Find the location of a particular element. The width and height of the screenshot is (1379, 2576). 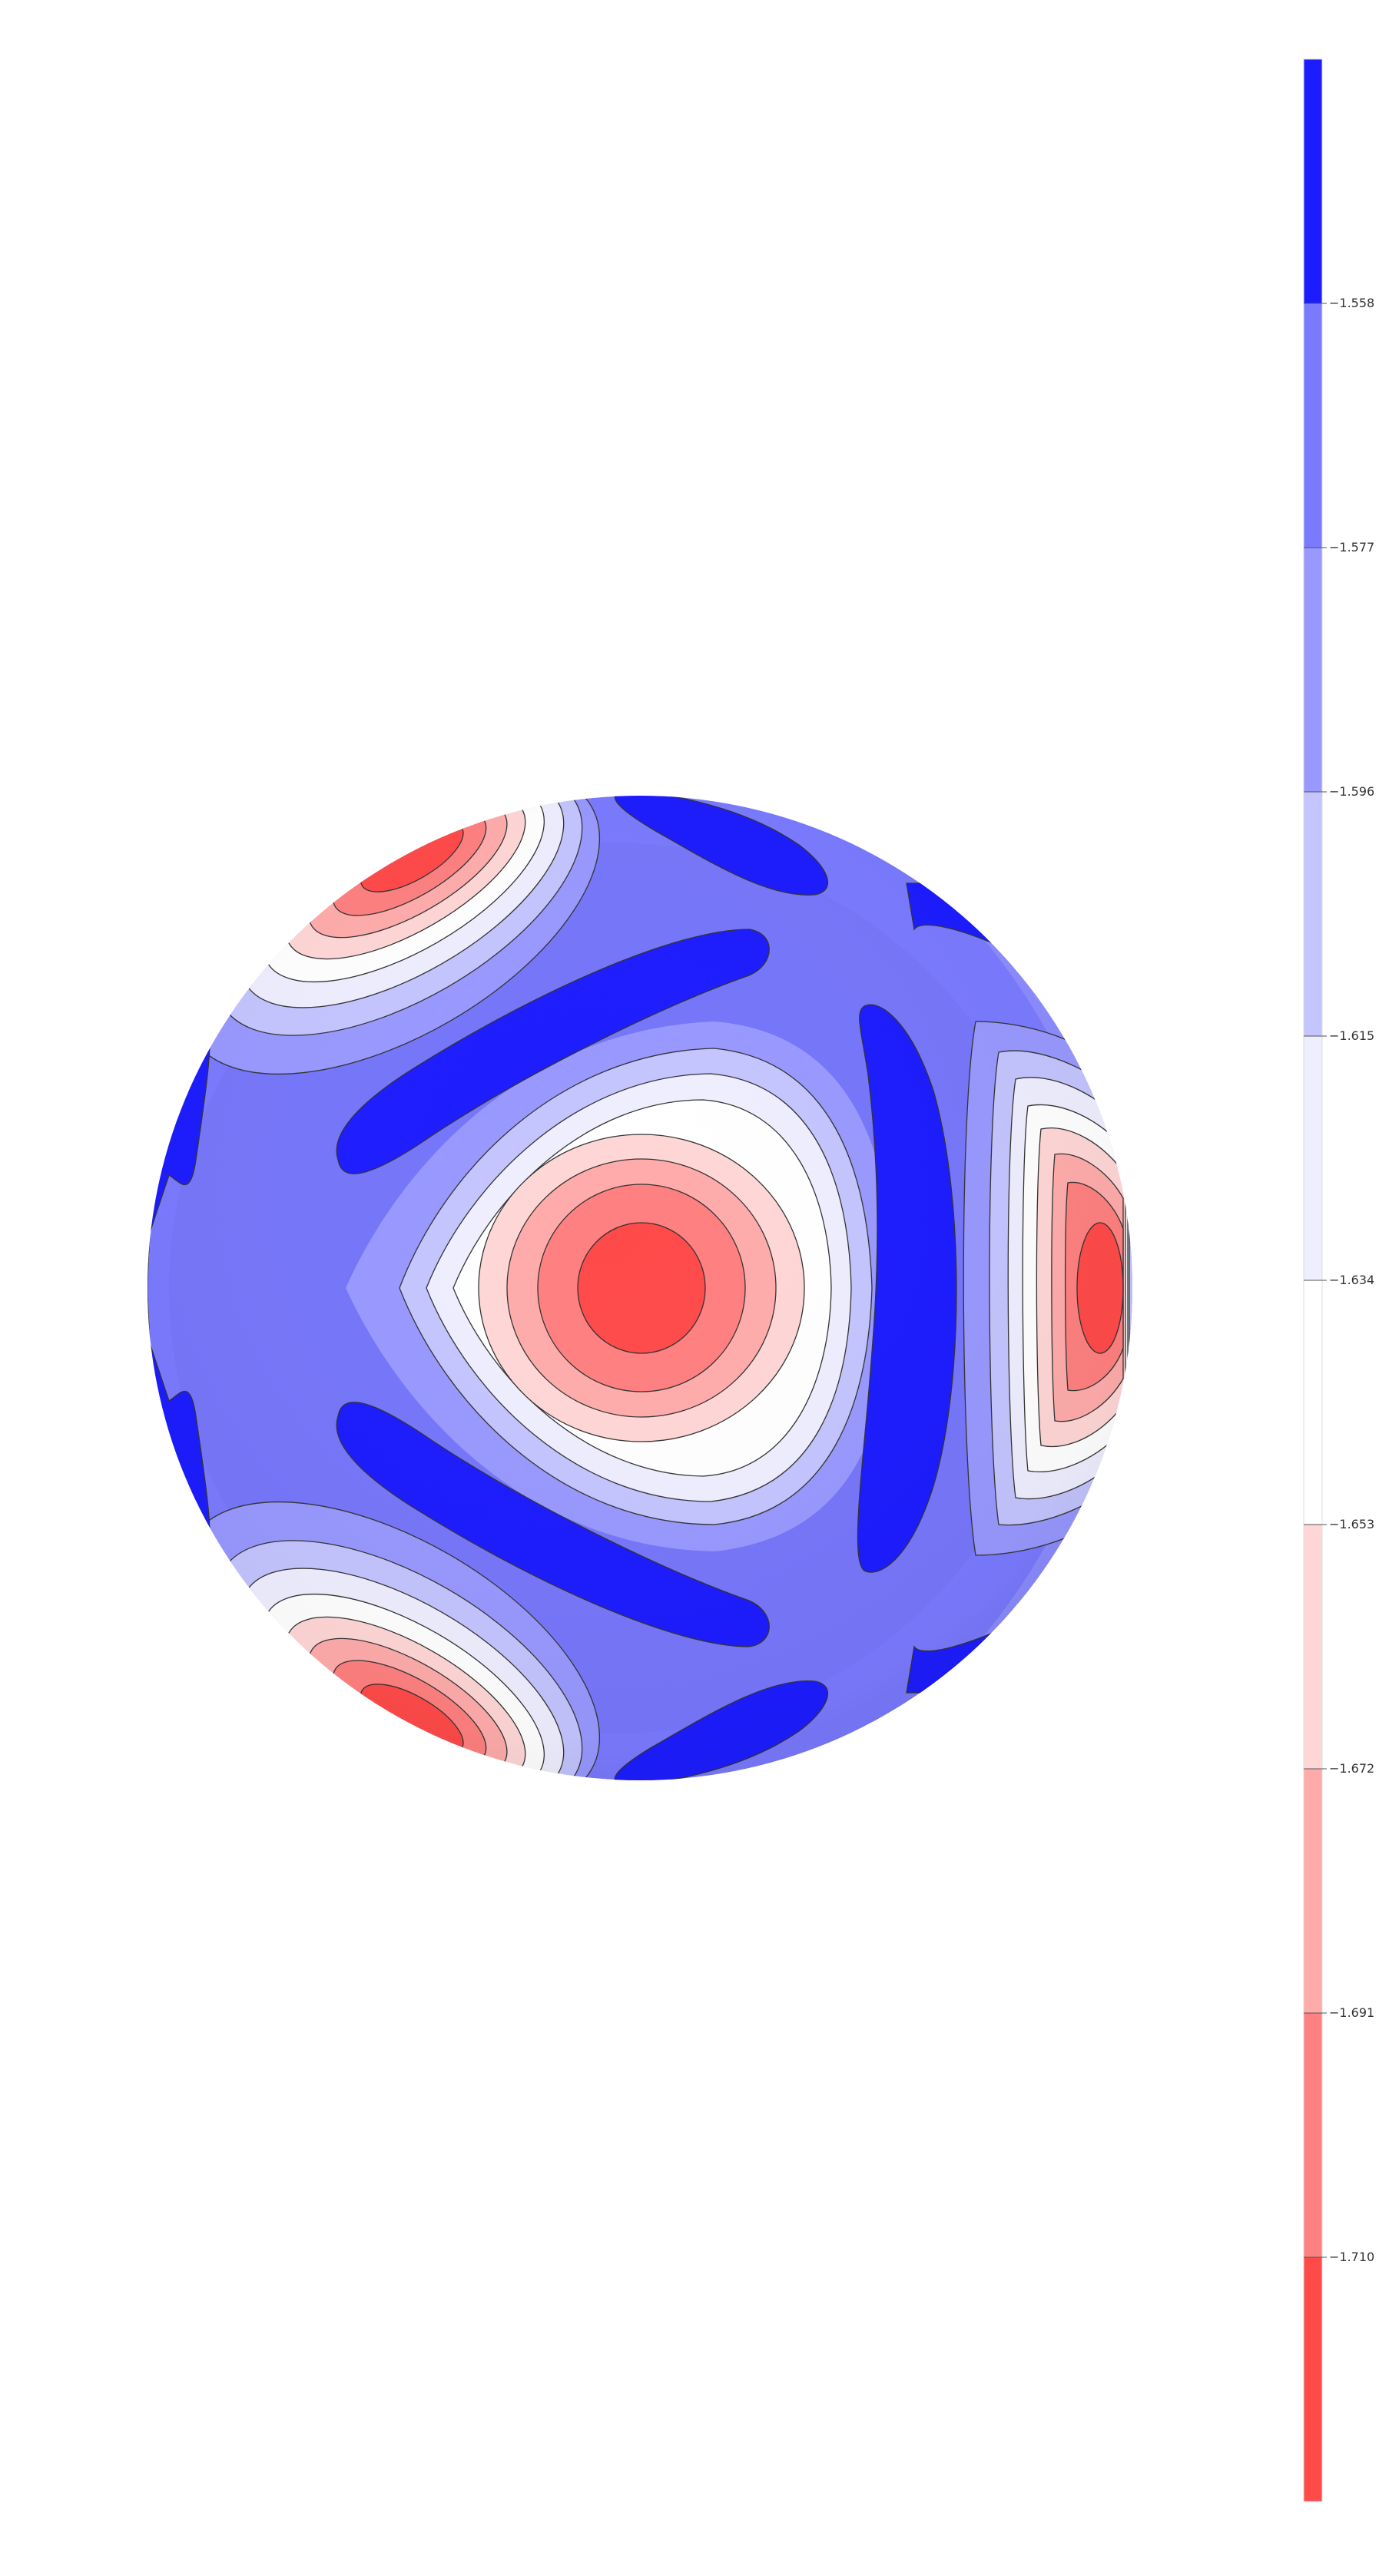

colorbar-tick-label: −1.691 is located at coordinates (1351, 2012).